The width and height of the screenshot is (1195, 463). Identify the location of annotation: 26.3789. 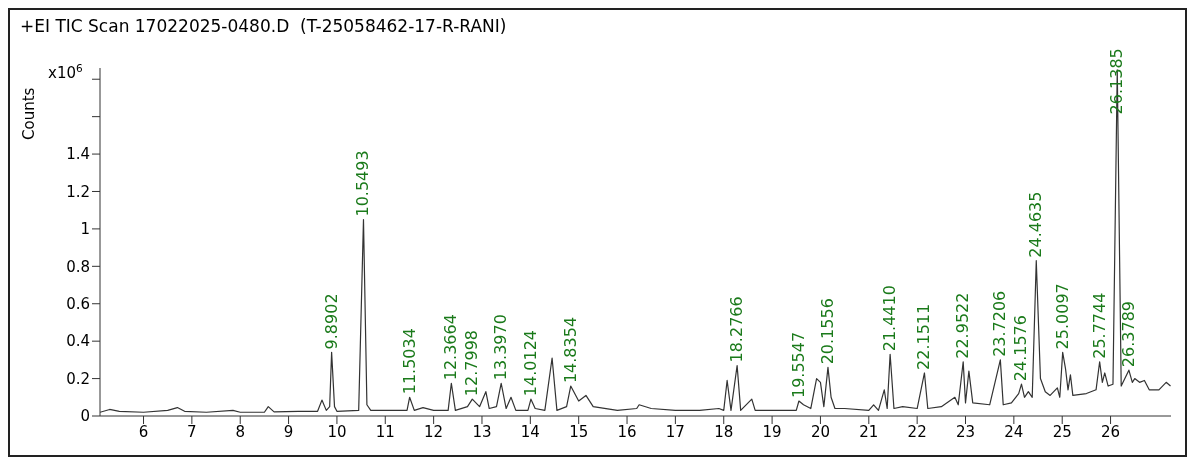
(1128, 334).